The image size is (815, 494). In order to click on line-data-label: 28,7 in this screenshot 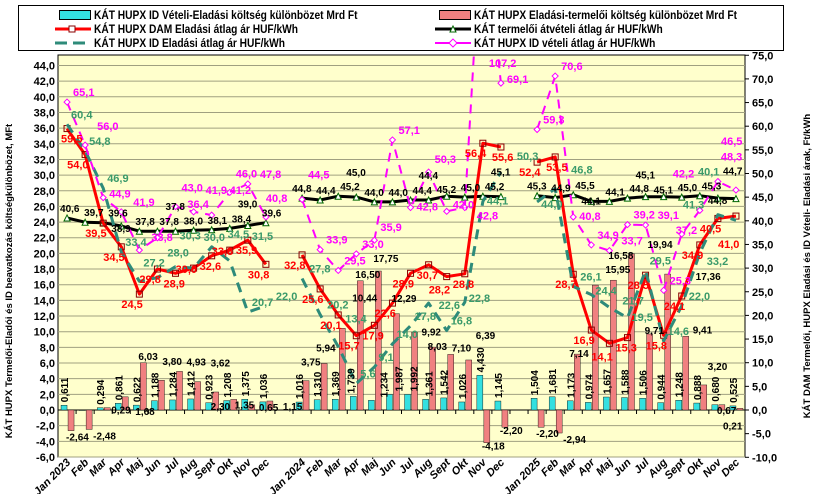, I will do `click(565, 285)`.